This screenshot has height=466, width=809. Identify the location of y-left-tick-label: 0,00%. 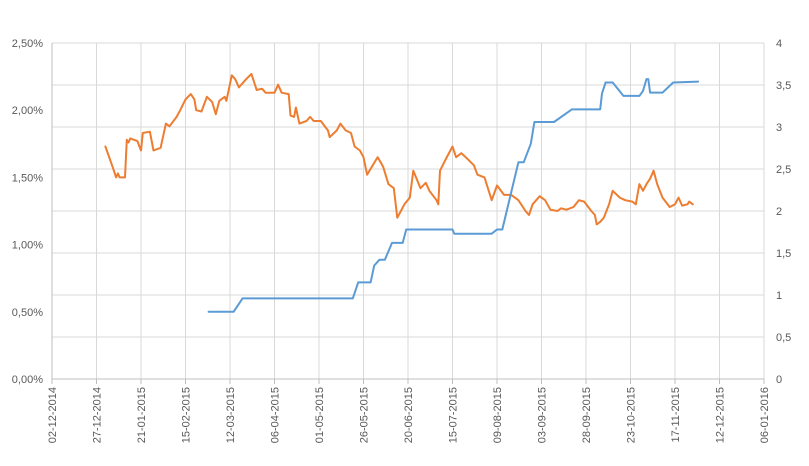
(27, 380).